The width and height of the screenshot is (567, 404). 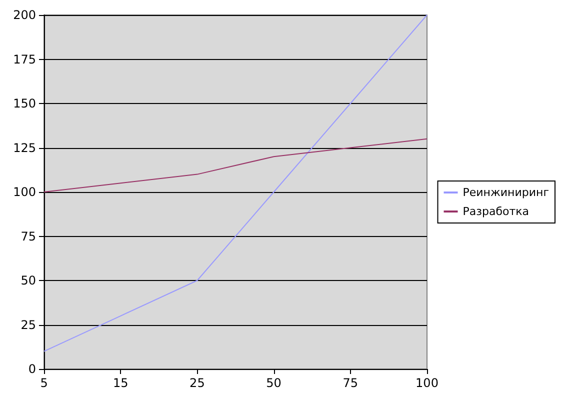 What do you see at coordinates (44, 383) in the screenshot?
I see `x-tick-label: 5` at bounding box center [44, 383].